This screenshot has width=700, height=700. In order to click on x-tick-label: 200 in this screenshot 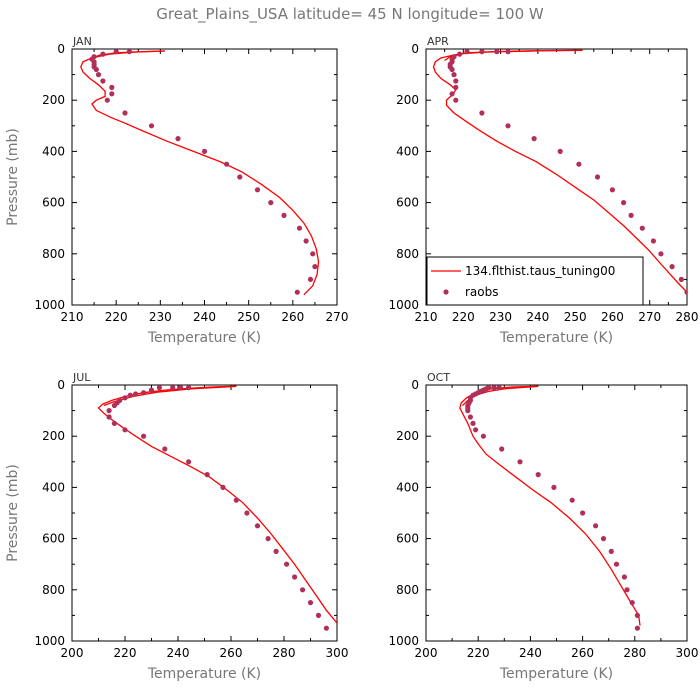, I will do `click(72, 653)`.